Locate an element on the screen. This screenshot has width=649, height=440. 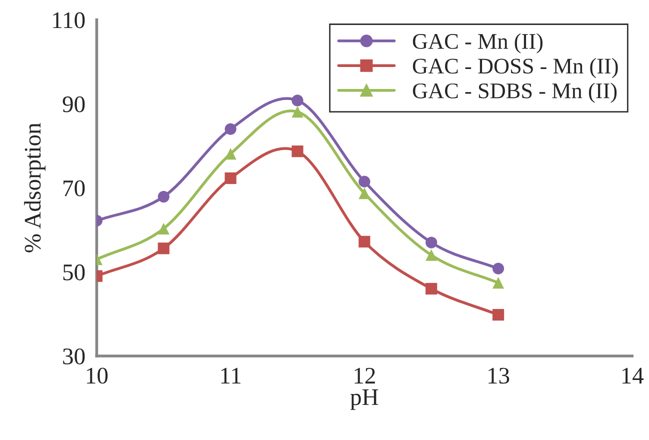
x-tick-label: 12 is located at coordinates (364, 376).